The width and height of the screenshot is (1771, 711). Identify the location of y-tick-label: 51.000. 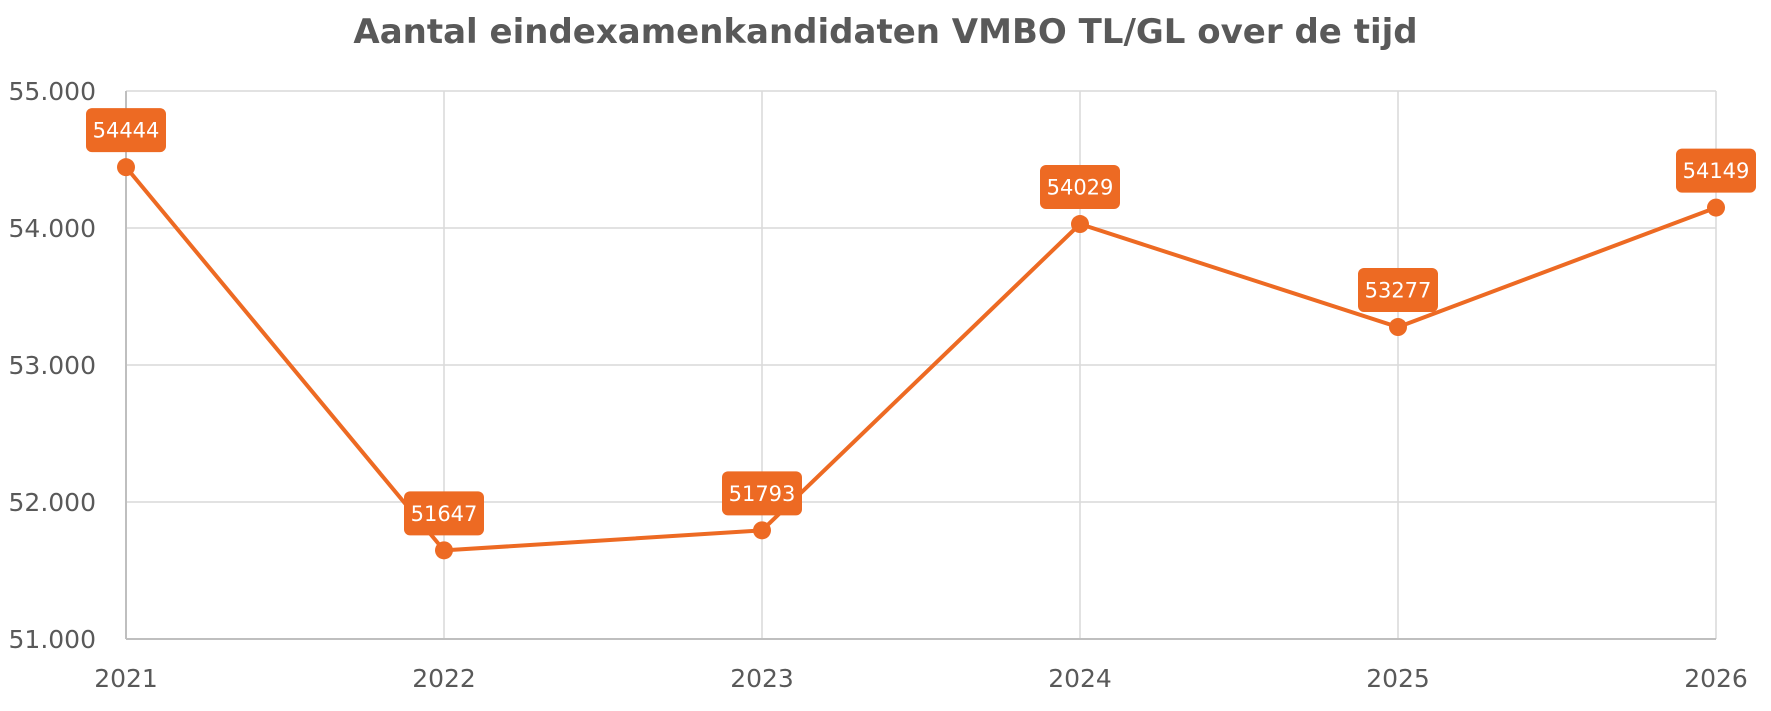
(52, 639).